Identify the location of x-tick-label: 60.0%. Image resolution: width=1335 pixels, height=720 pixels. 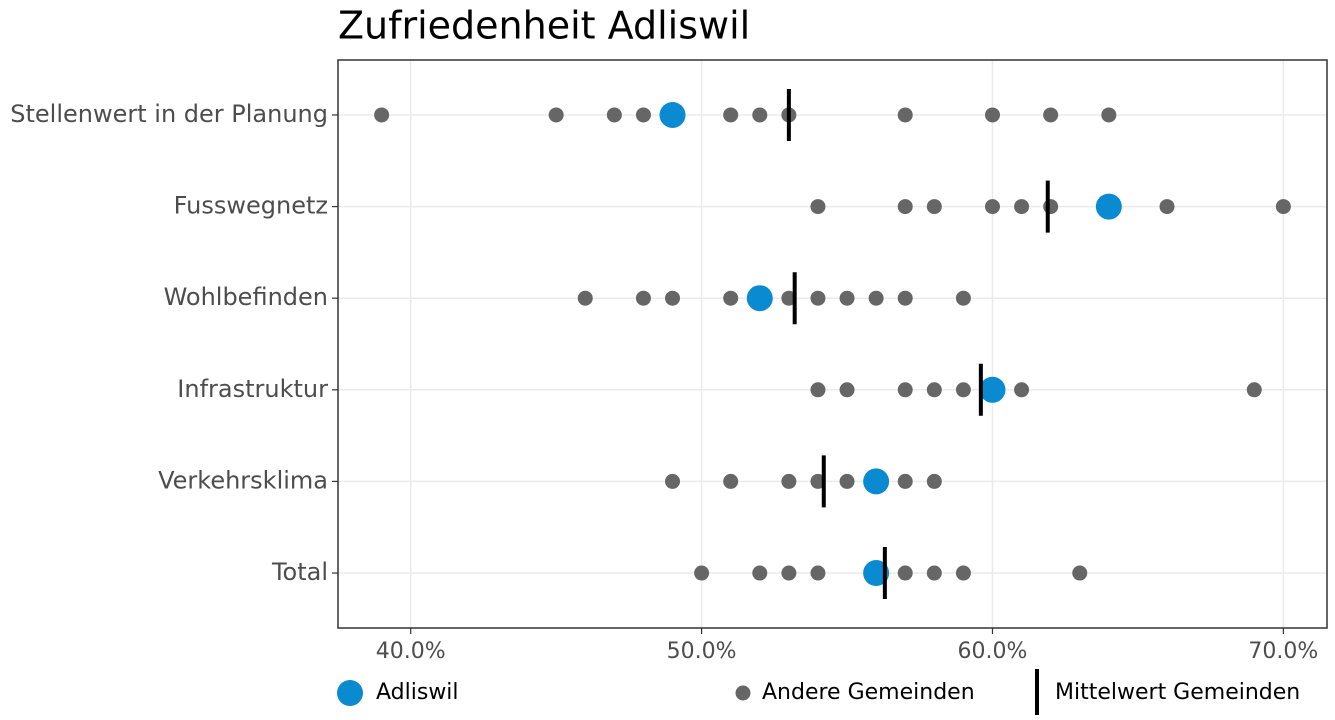
(993, 651).